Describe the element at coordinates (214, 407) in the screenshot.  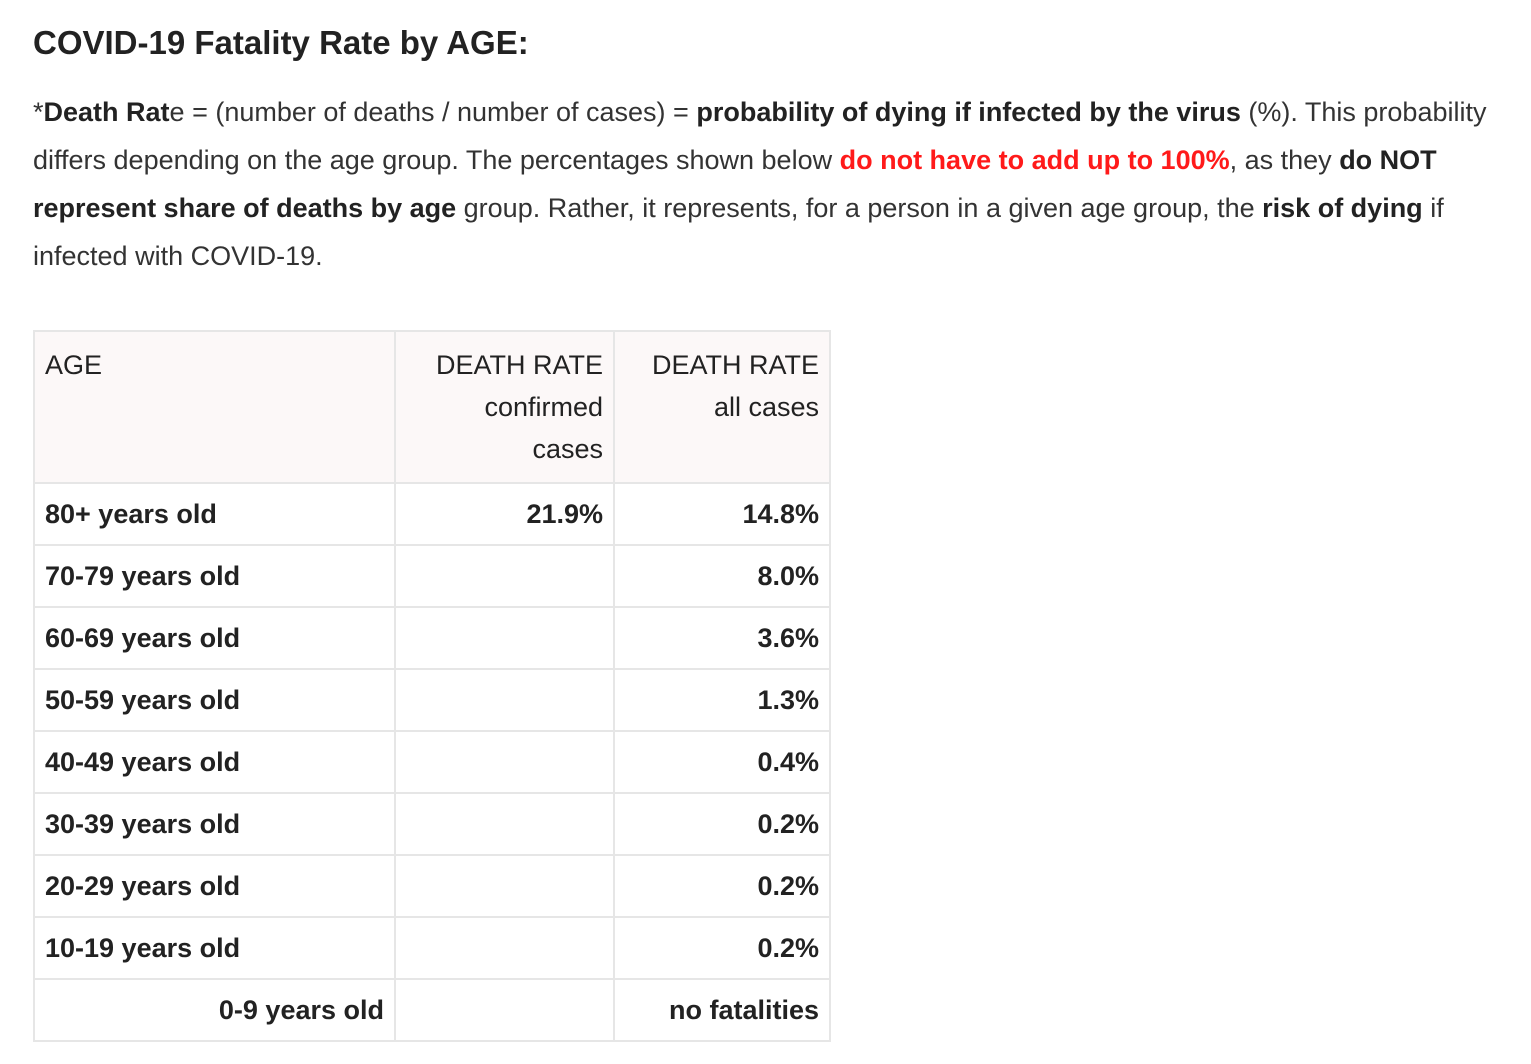
I see `header-age: AGE` at that location.